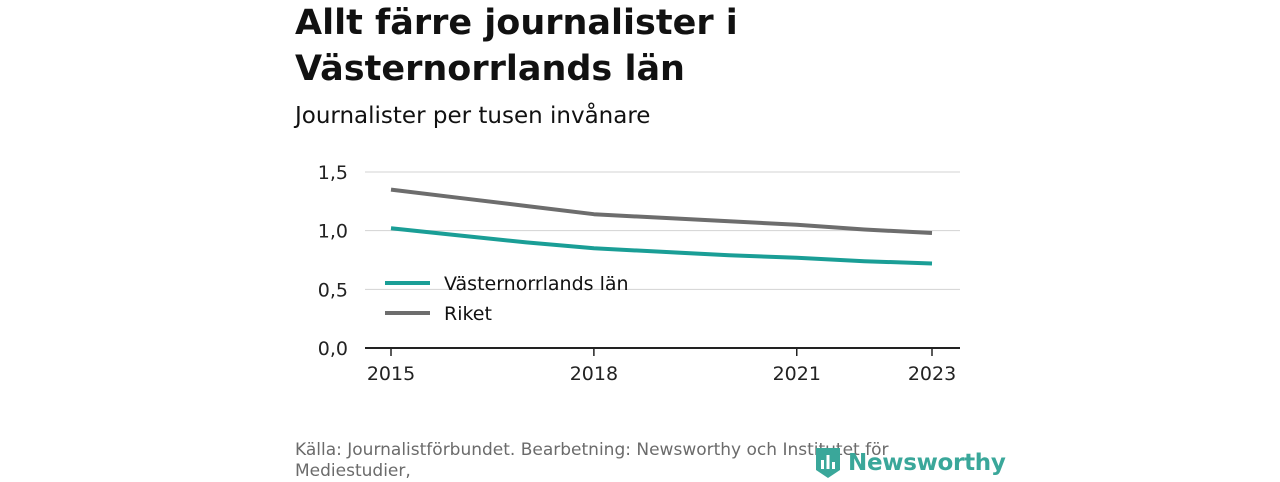  I want to click on x-tick-label: 2021, so click(797, 374).